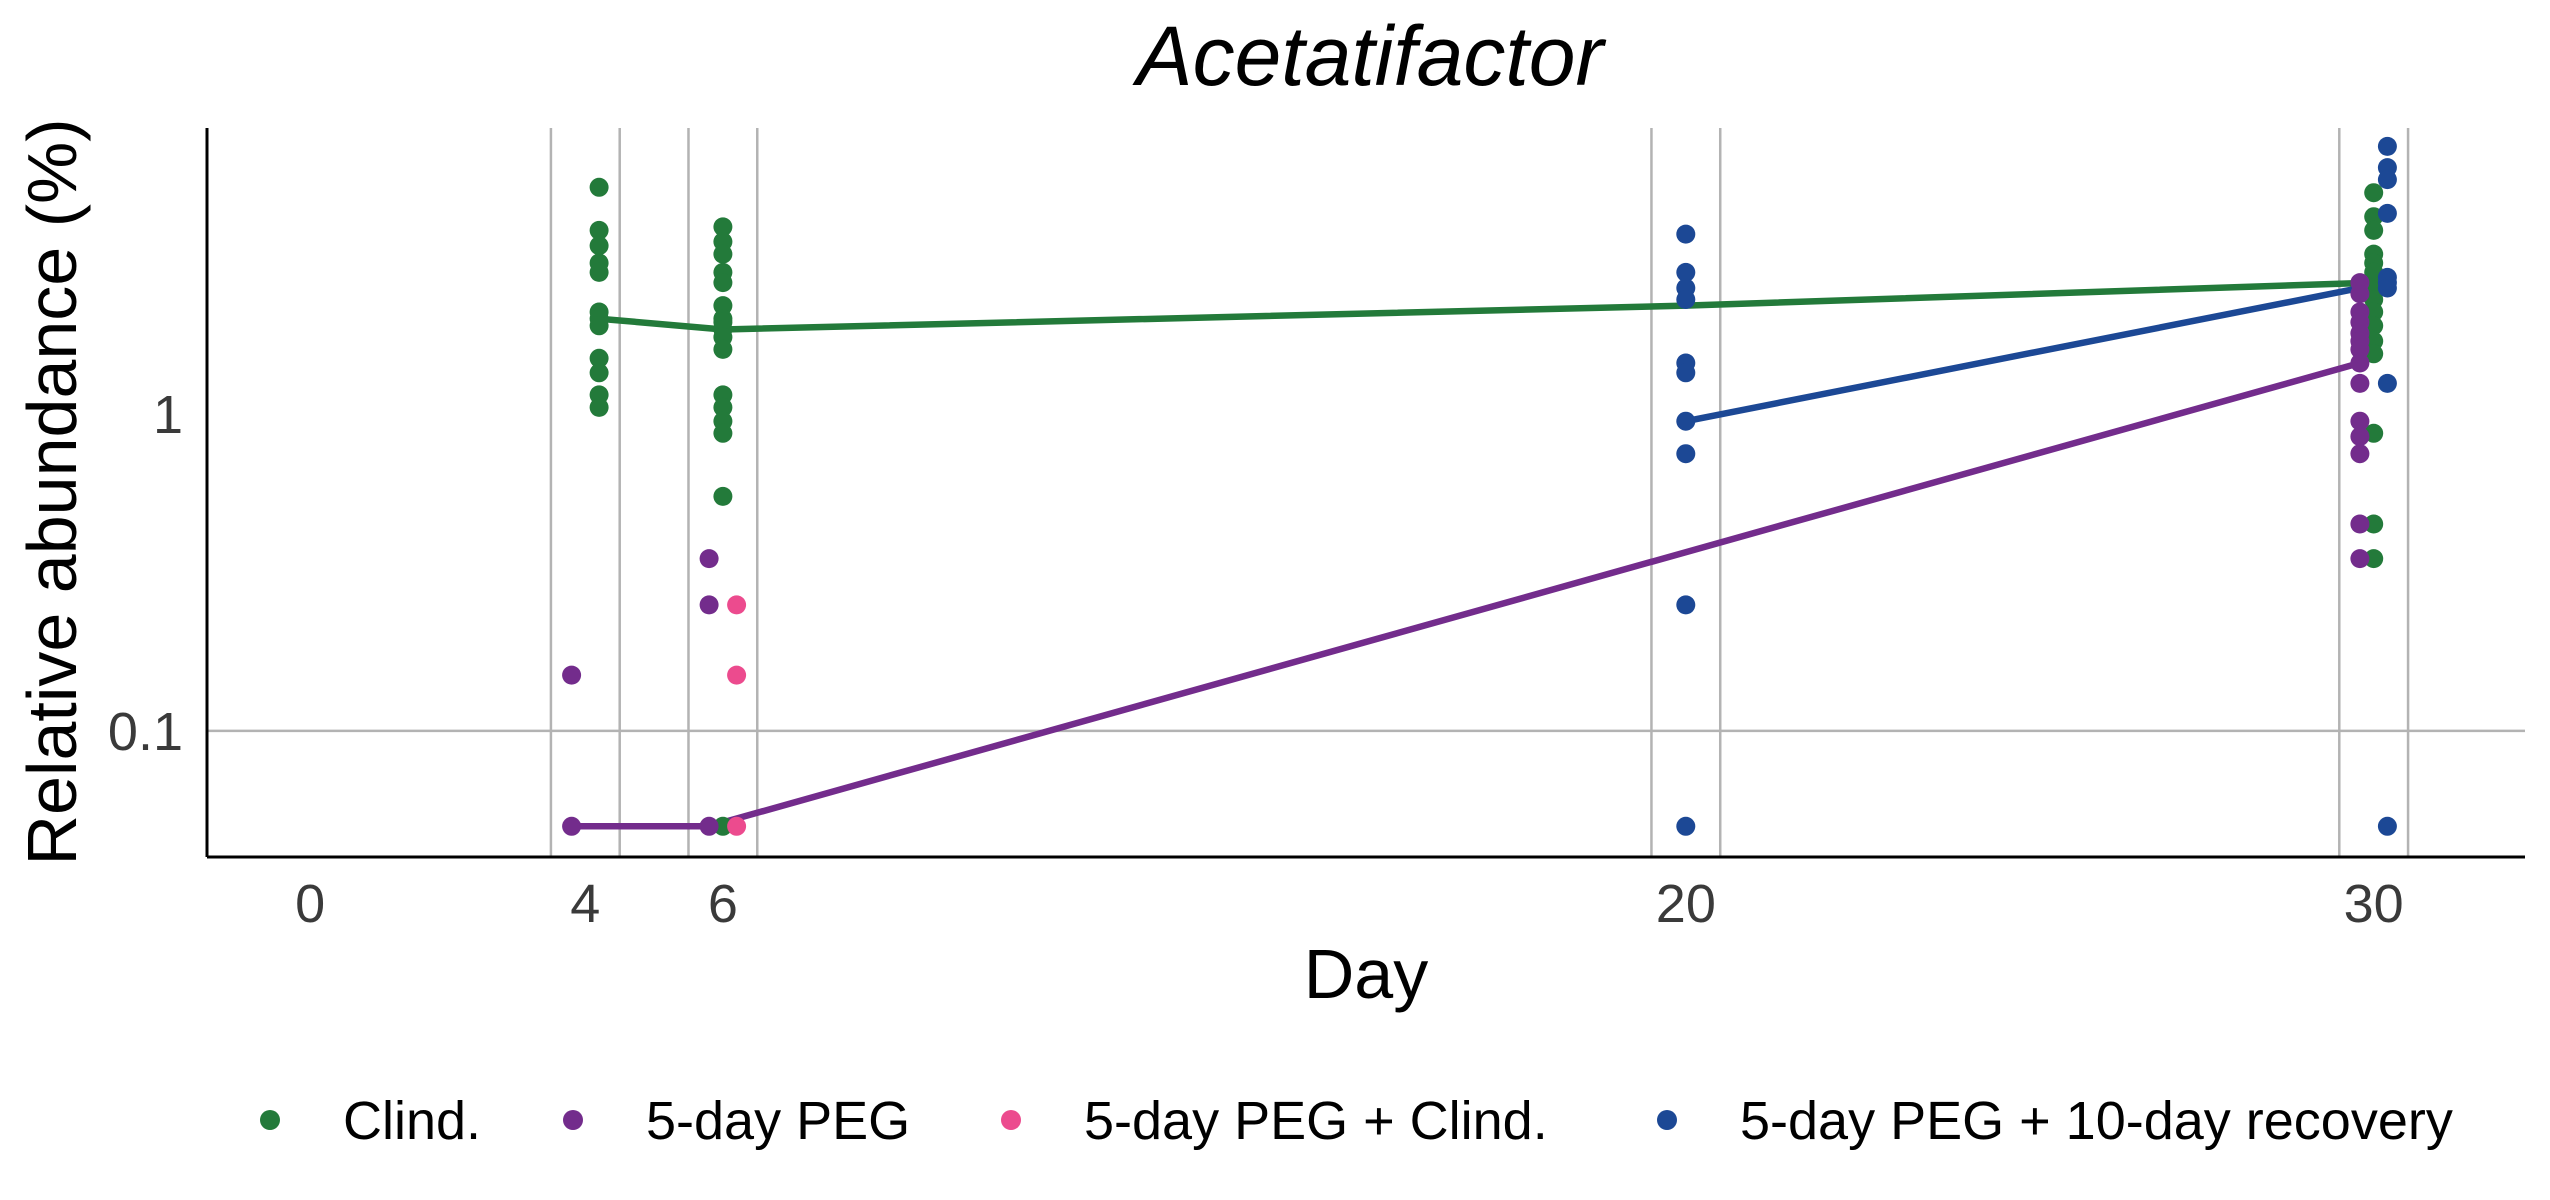 This screenshot has height=1200, width=2550. What do you see at coordinates (1686, 904) in the screenshot?
I see `x-tick-label: 20` at bounding box center [1686, 904].